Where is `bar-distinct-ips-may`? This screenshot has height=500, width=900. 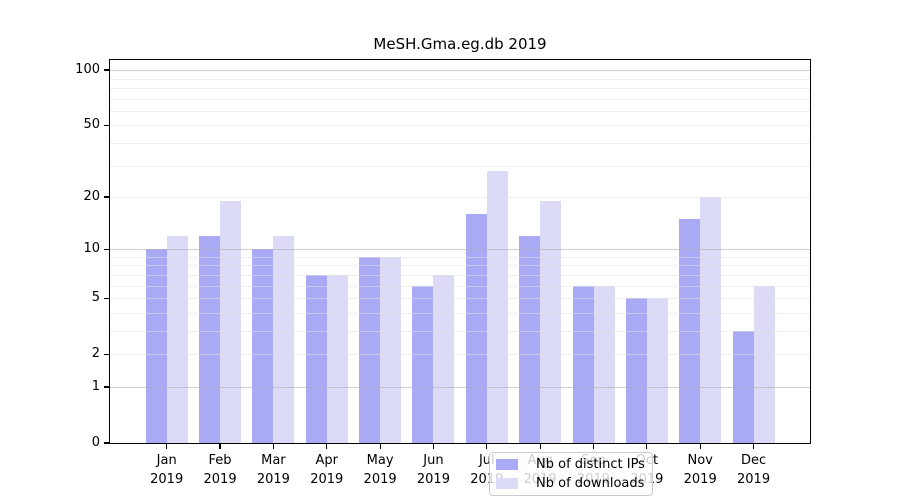 bar-distinct-ips-may is located at coordinates (370, 349).